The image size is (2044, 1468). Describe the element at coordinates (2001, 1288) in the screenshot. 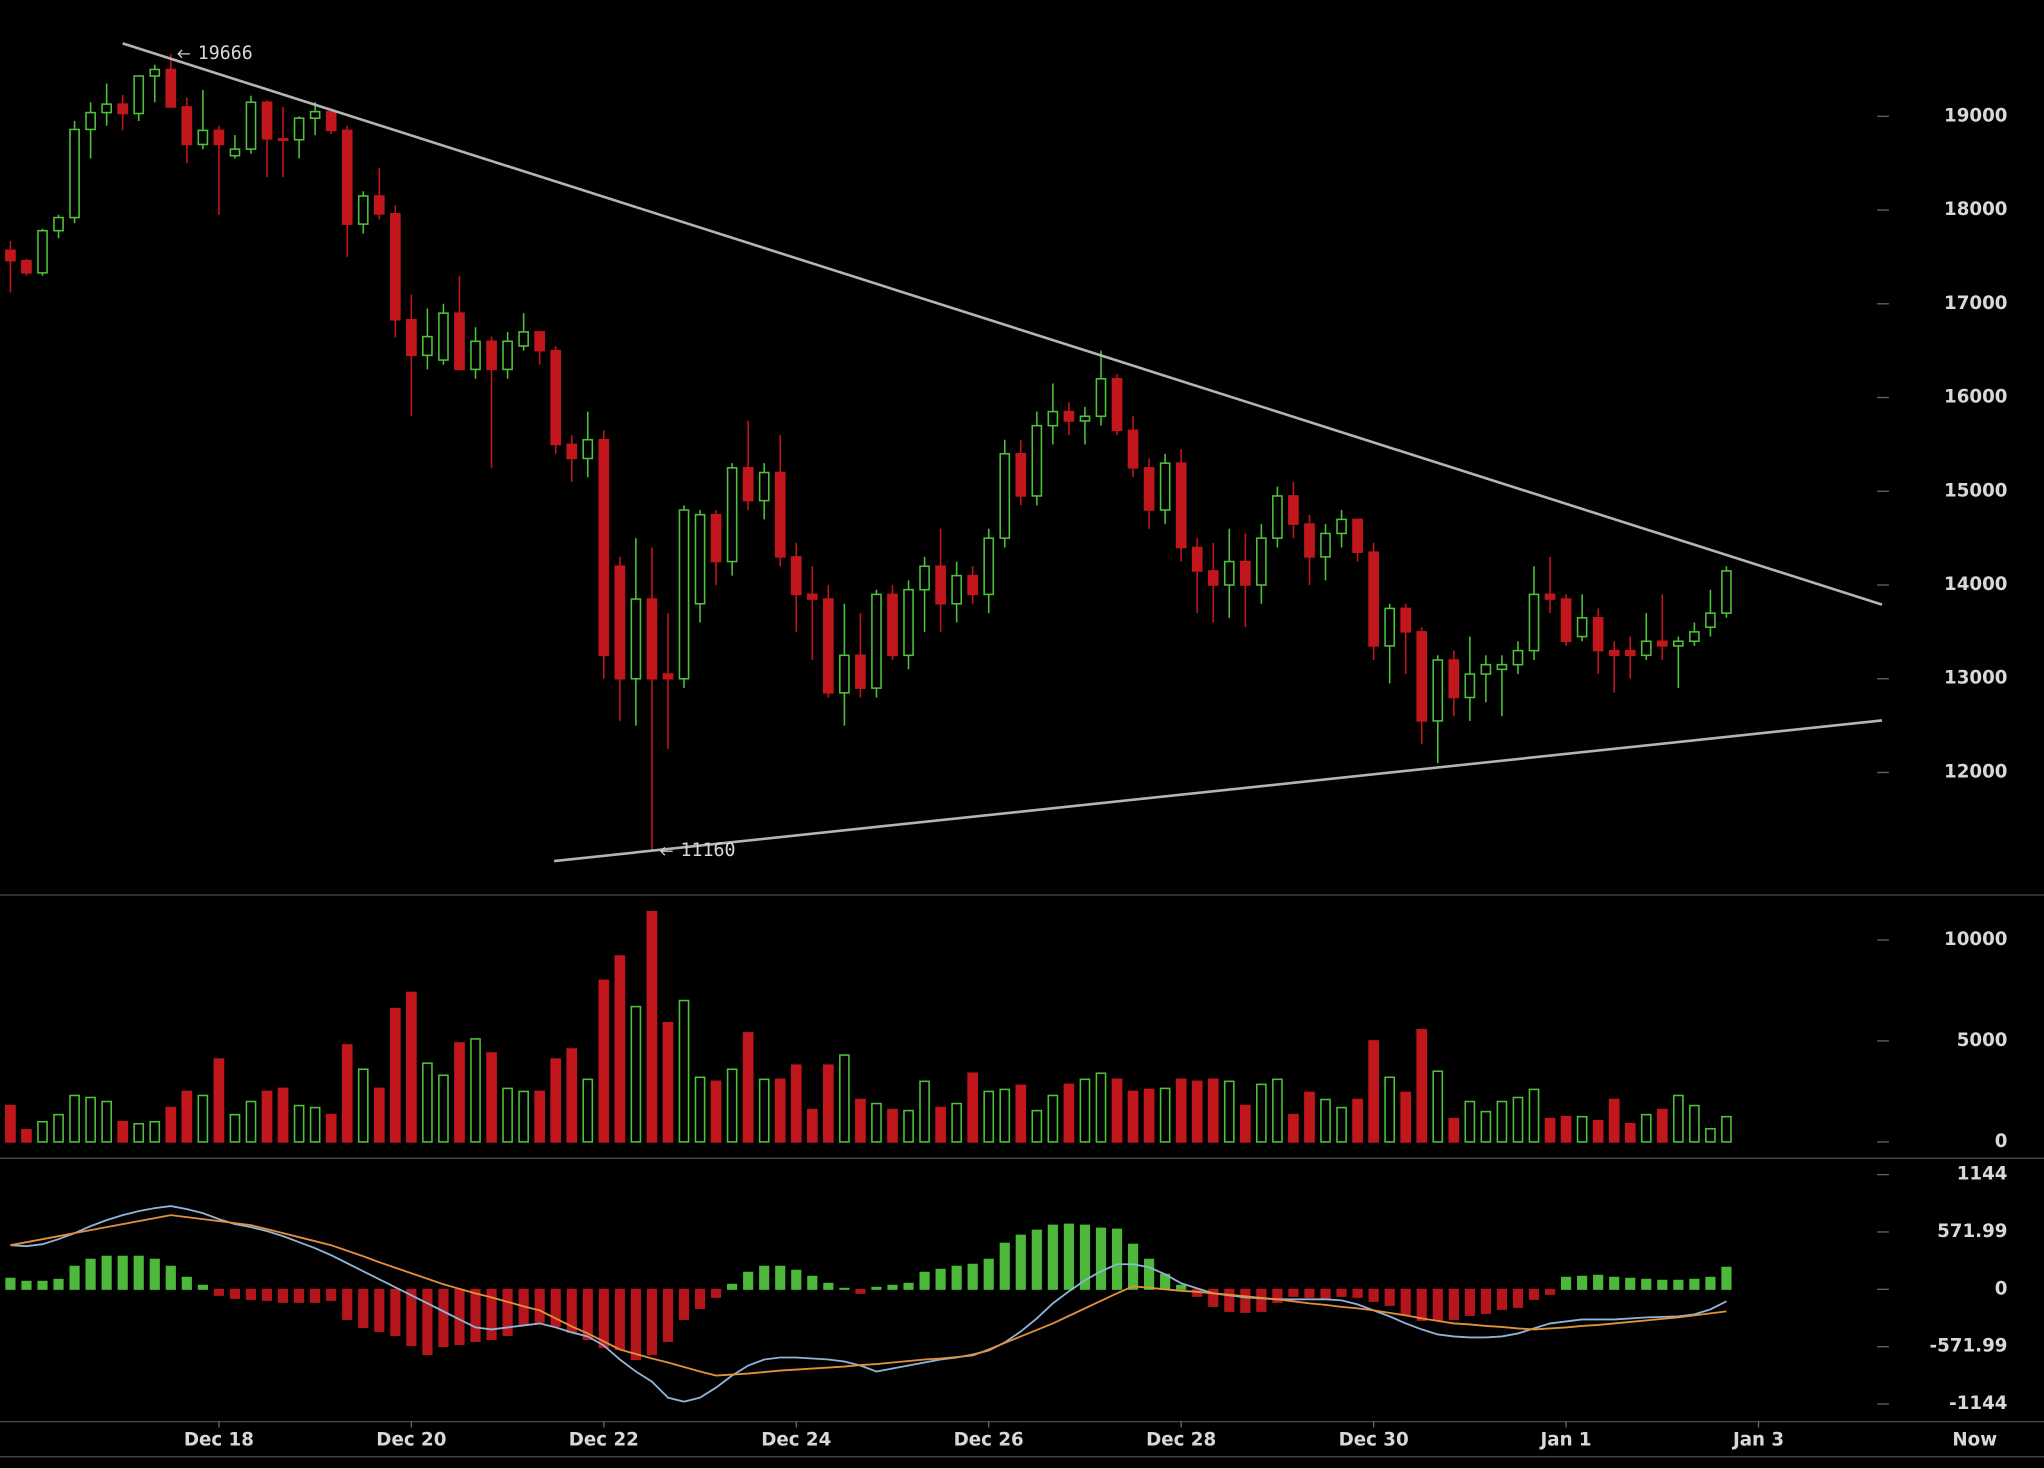

I see `y-tick-label: 0` at that location.